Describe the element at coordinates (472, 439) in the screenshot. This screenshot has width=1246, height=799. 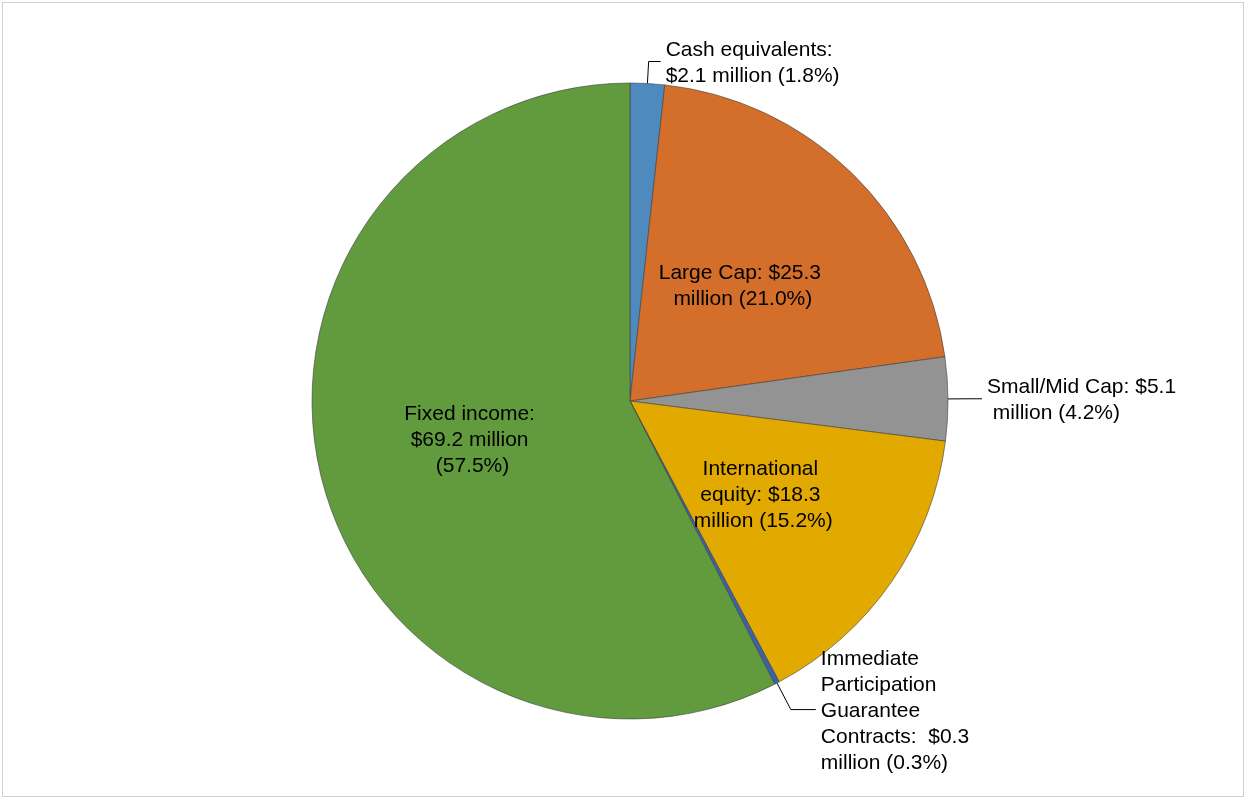
I see `slice-label: Fixed income: $69.2 million (57.5%)` at that location.